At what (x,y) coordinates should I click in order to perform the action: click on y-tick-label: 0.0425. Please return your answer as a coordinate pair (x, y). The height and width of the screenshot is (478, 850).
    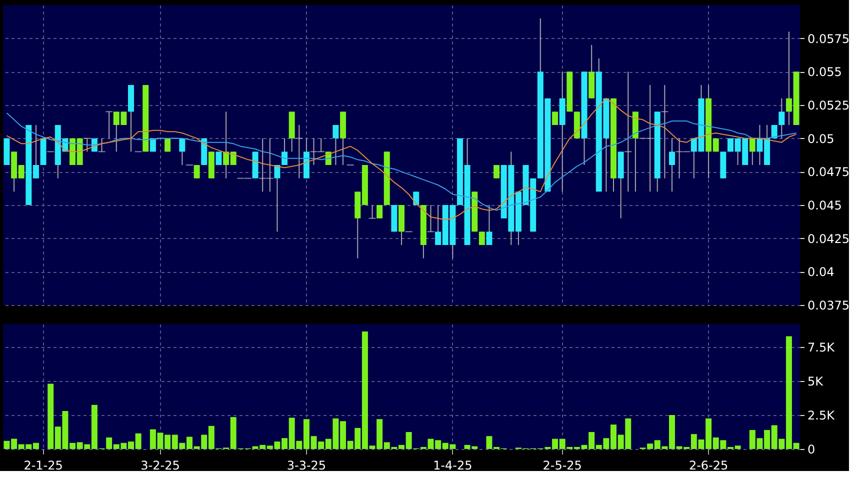
    Looking at the image, I should click on (829, 239).